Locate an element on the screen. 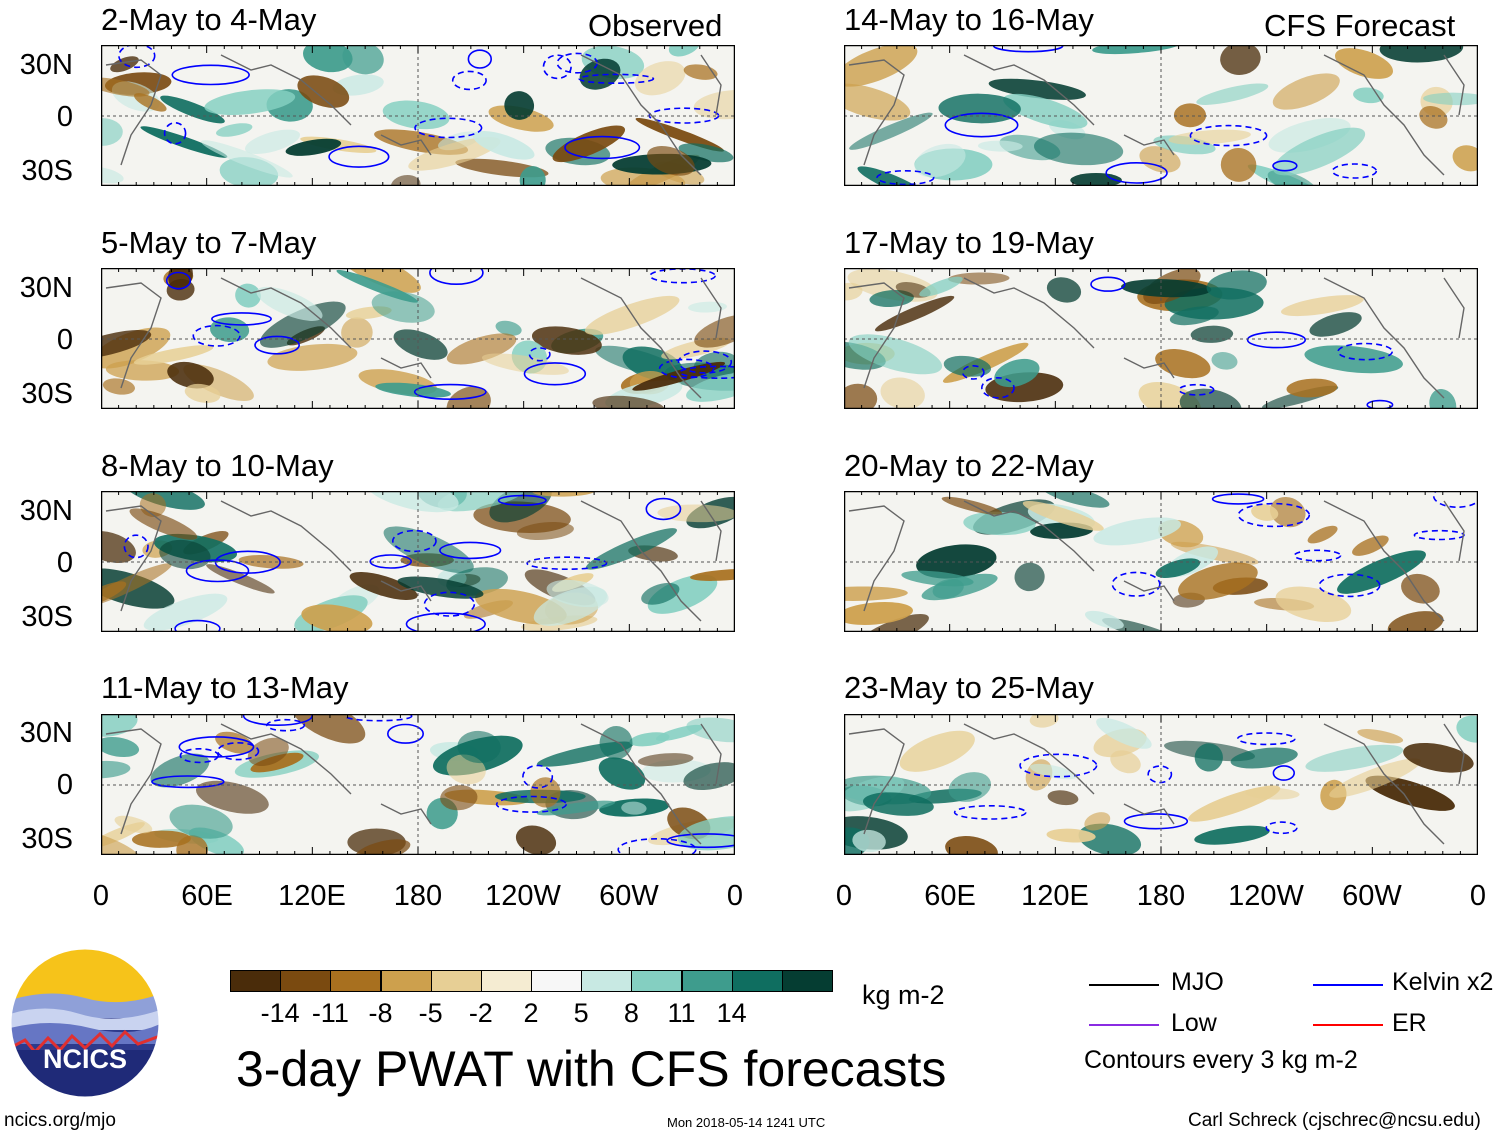  colorbar-units: kg m-2 is located at coordinates (903, 995).